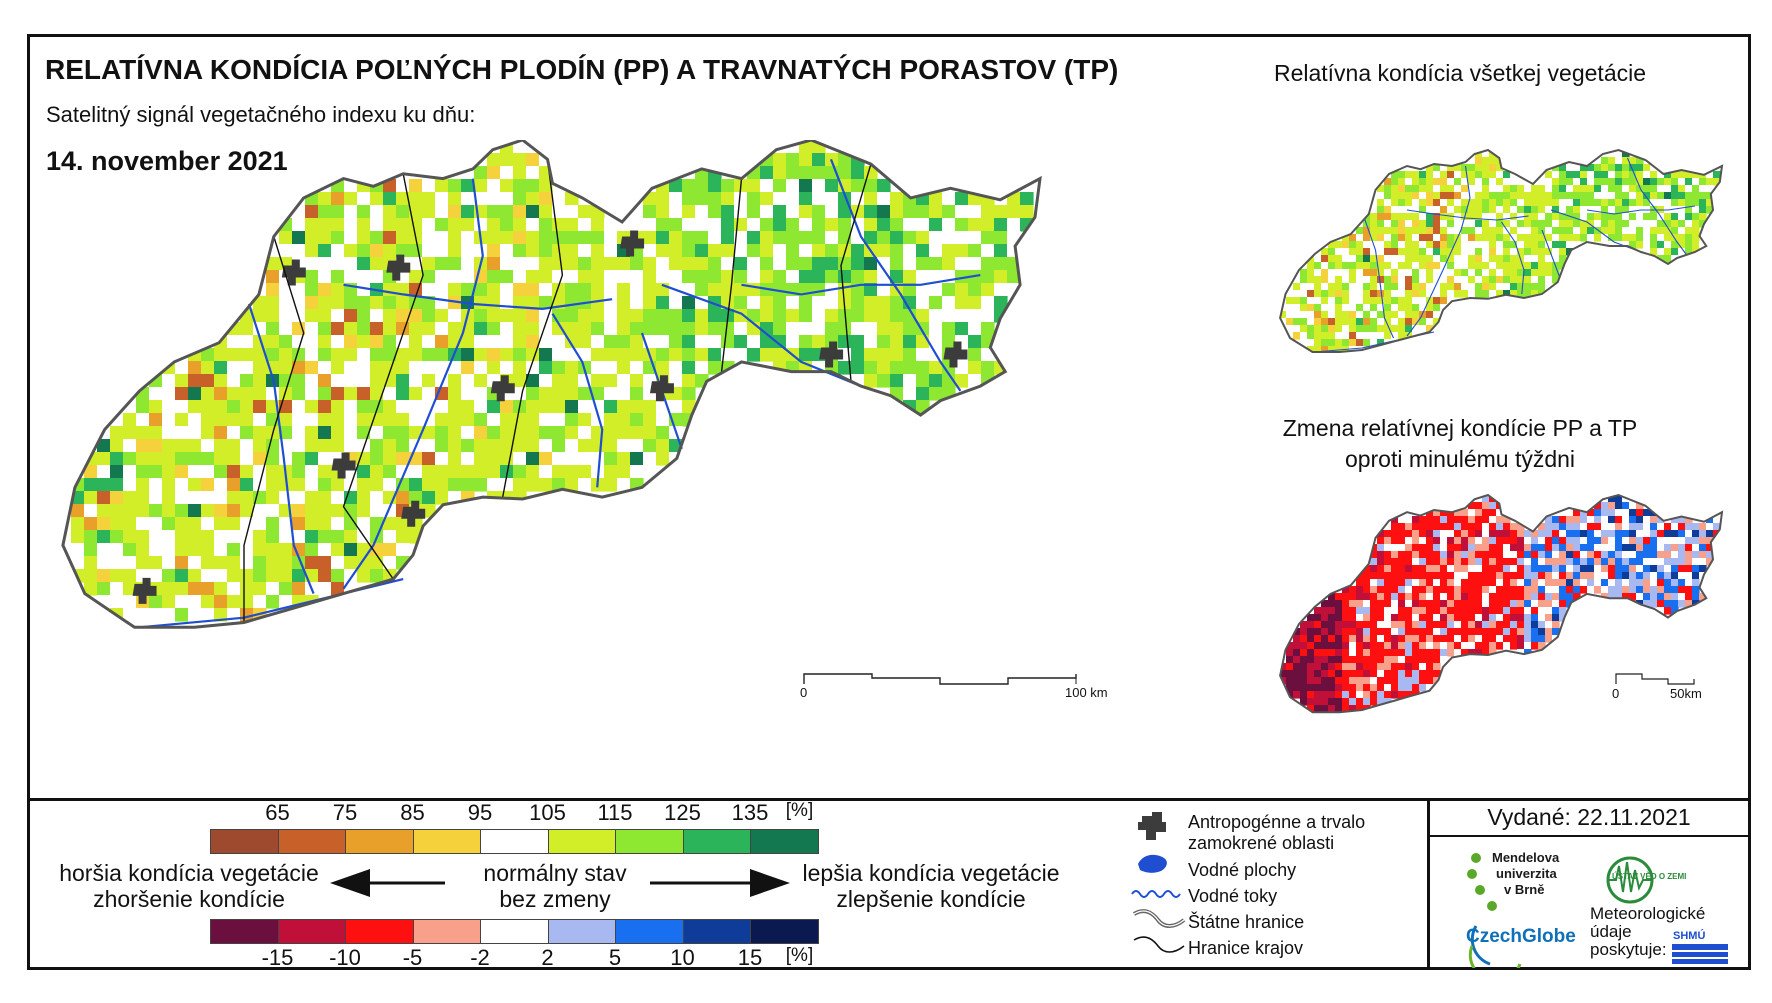  I want to click on river-line, so click(1641, 210).